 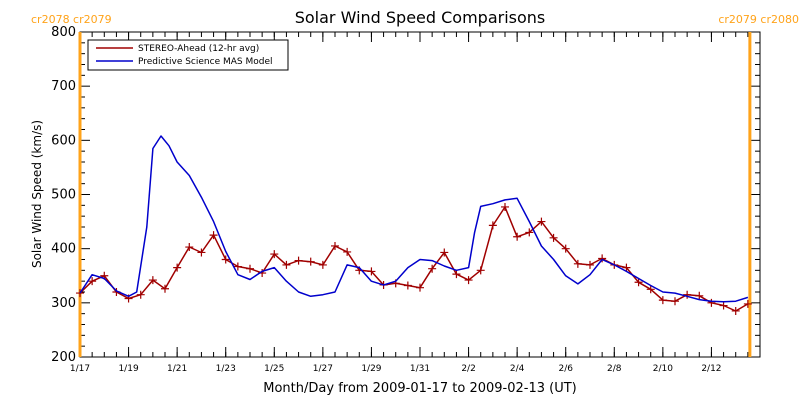 What do you see at coordinates (63, 140) in the screenshot?
I see `y-tick-label: 600` at bounding box center [63, 140].